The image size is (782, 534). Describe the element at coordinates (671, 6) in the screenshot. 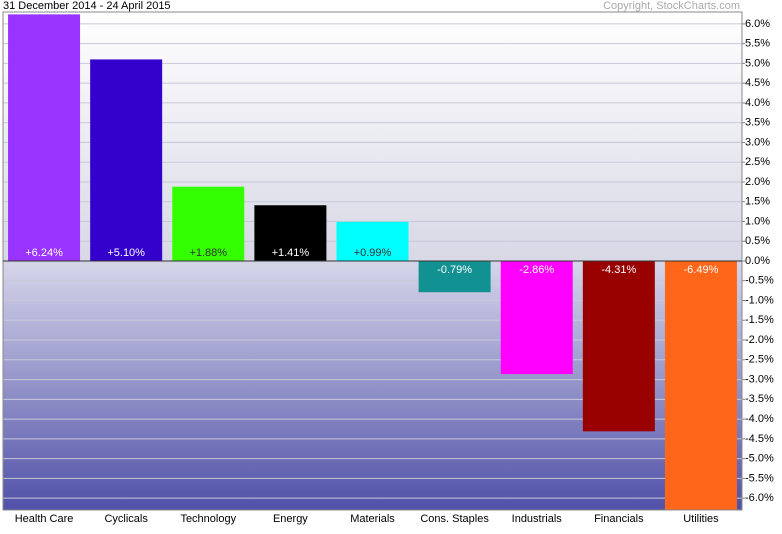

I see `credit: Copyright, StockCharts.com` at that location.